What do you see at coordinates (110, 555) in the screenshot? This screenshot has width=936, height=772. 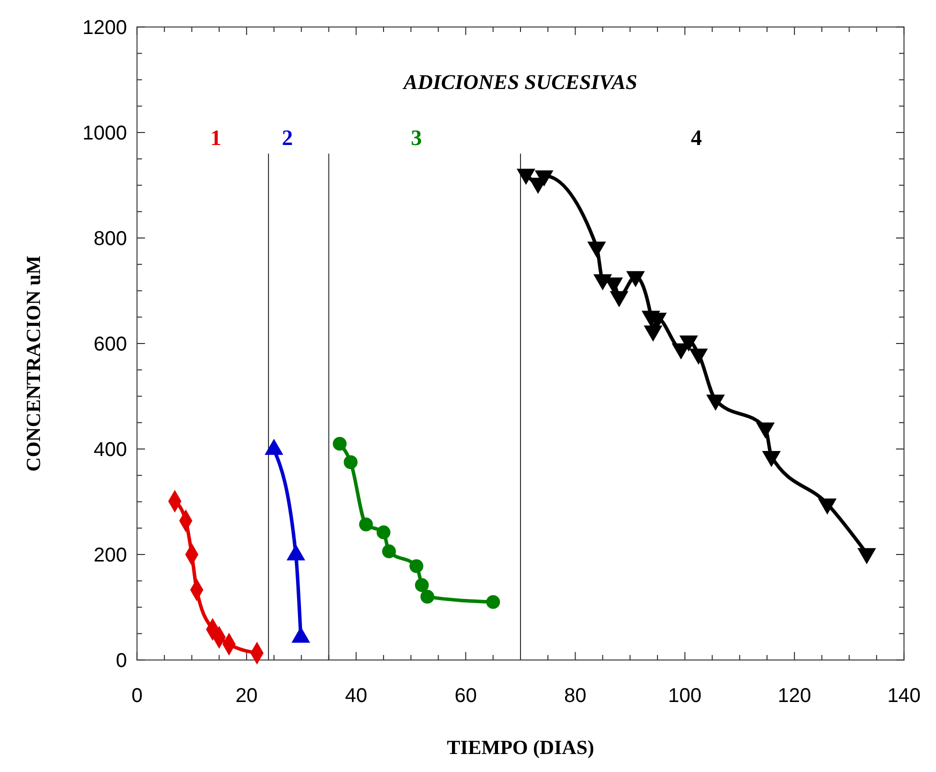 I see `y-tick-label: 200` at bounding box center [110, 555].